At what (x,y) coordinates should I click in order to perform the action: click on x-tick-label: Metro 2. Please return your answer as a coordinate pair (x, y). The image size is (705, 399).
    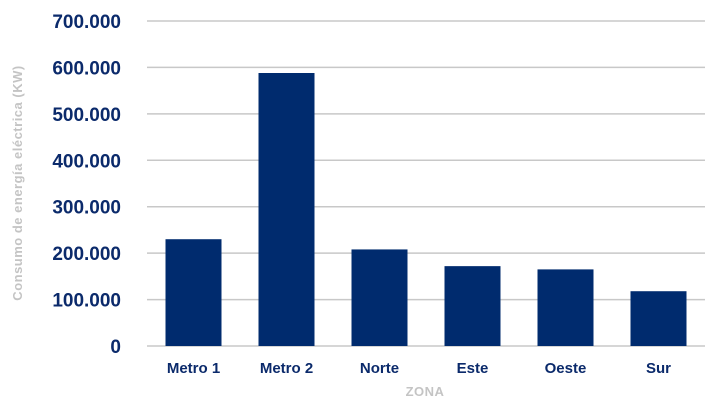
    Looking at the image, I should click on (286, 368).